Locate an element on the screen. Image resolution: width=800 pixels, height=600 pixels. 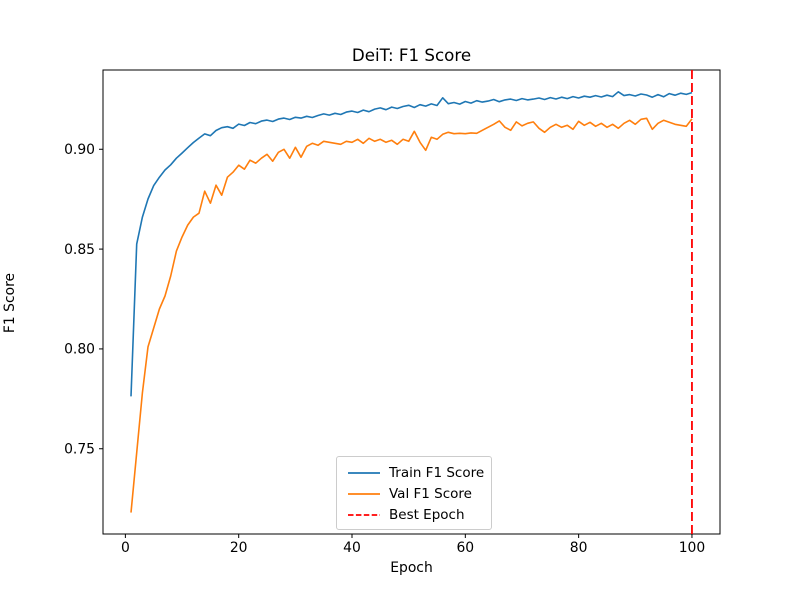
y-tick-label: 0.85 is located at coordinates (79, 250).